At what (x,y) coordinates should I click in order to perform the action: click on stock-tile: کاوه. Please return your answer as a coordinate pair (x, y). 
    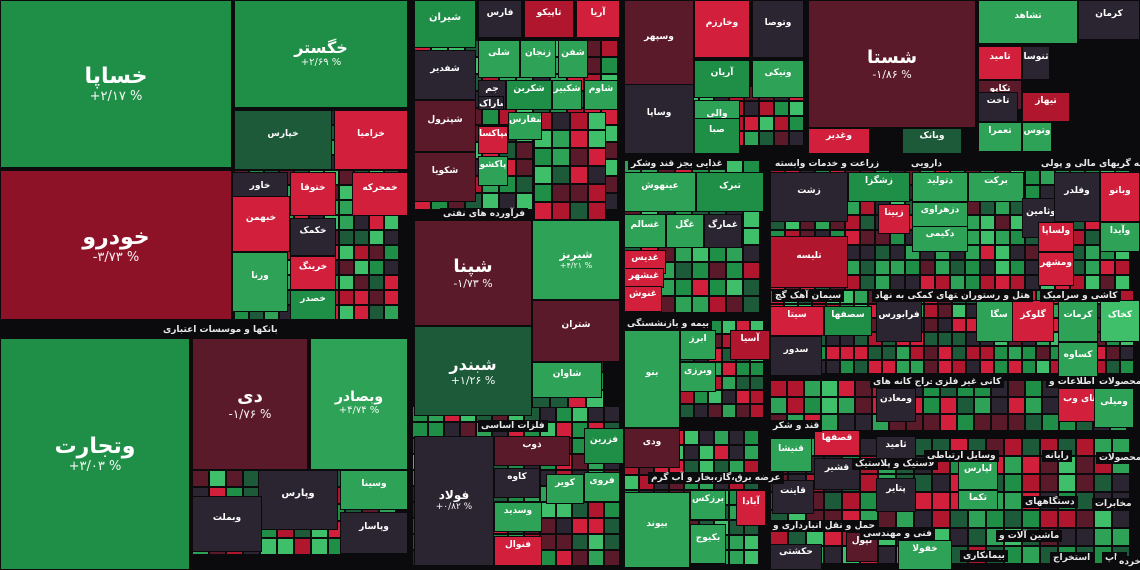
    Looking at the image, I should click on (517, 483).